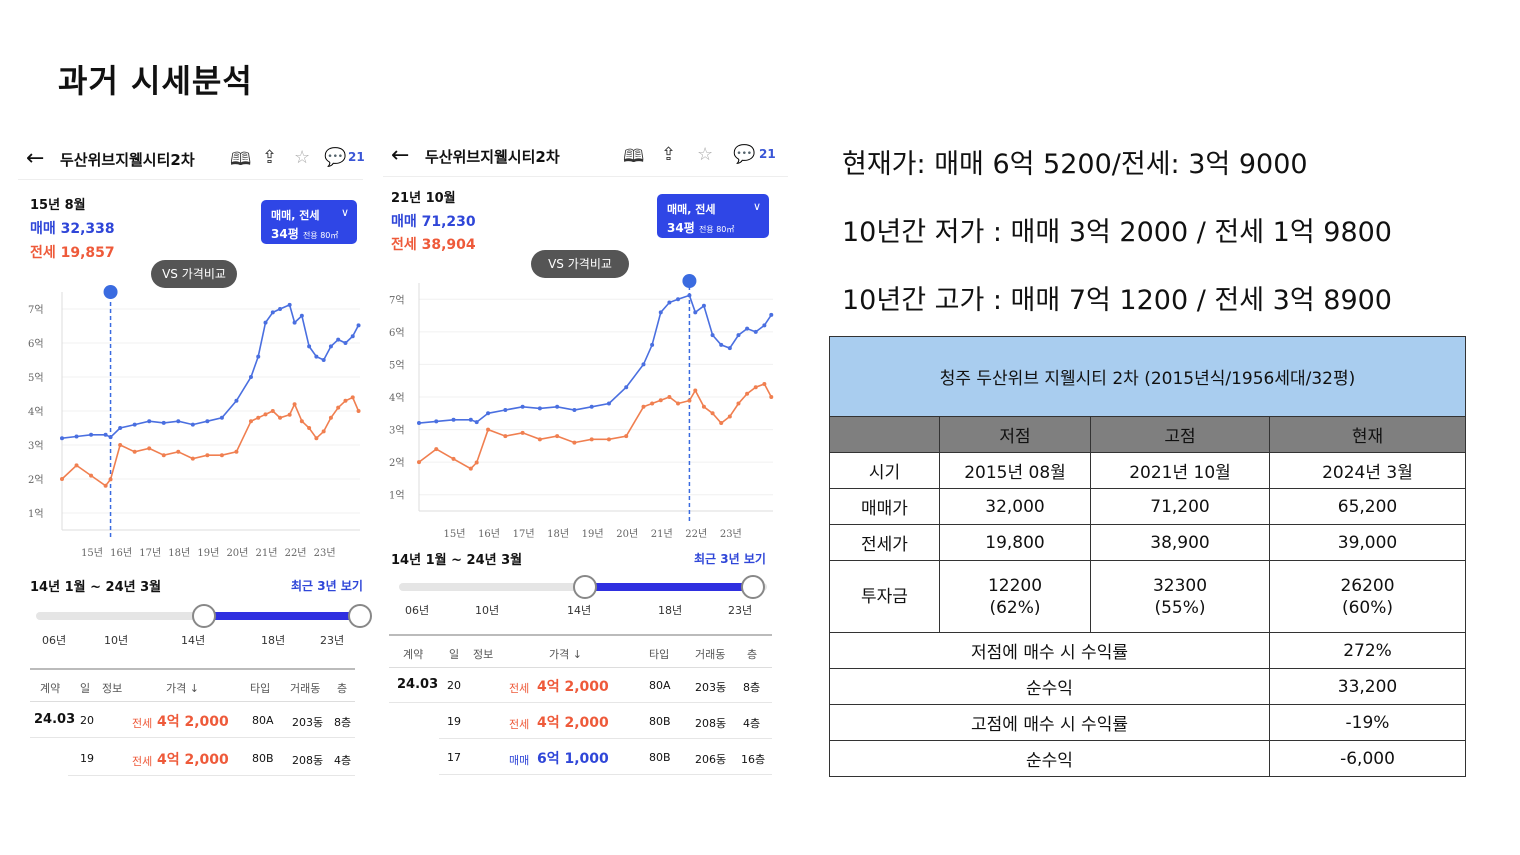 Image resolution: width=1520 pixels, height=855 pixels. Describe the element at coordinates (1367, 686) in the screenshot. I see `summary-value: 33,200` at that location.